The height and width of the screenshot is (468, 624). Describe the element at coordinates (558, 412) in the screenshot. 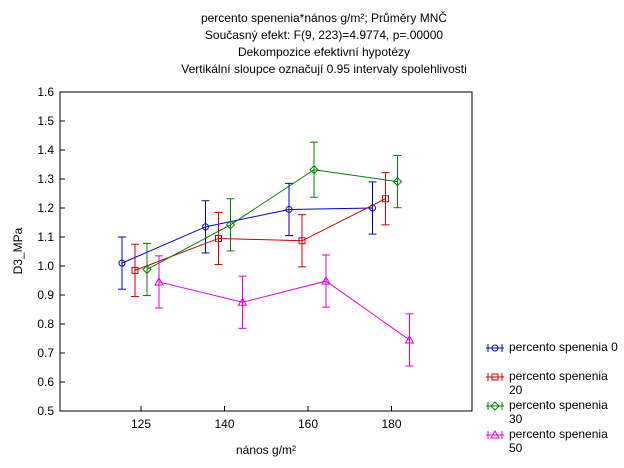

I see `legend-label: percento spenenia 30` at that location.